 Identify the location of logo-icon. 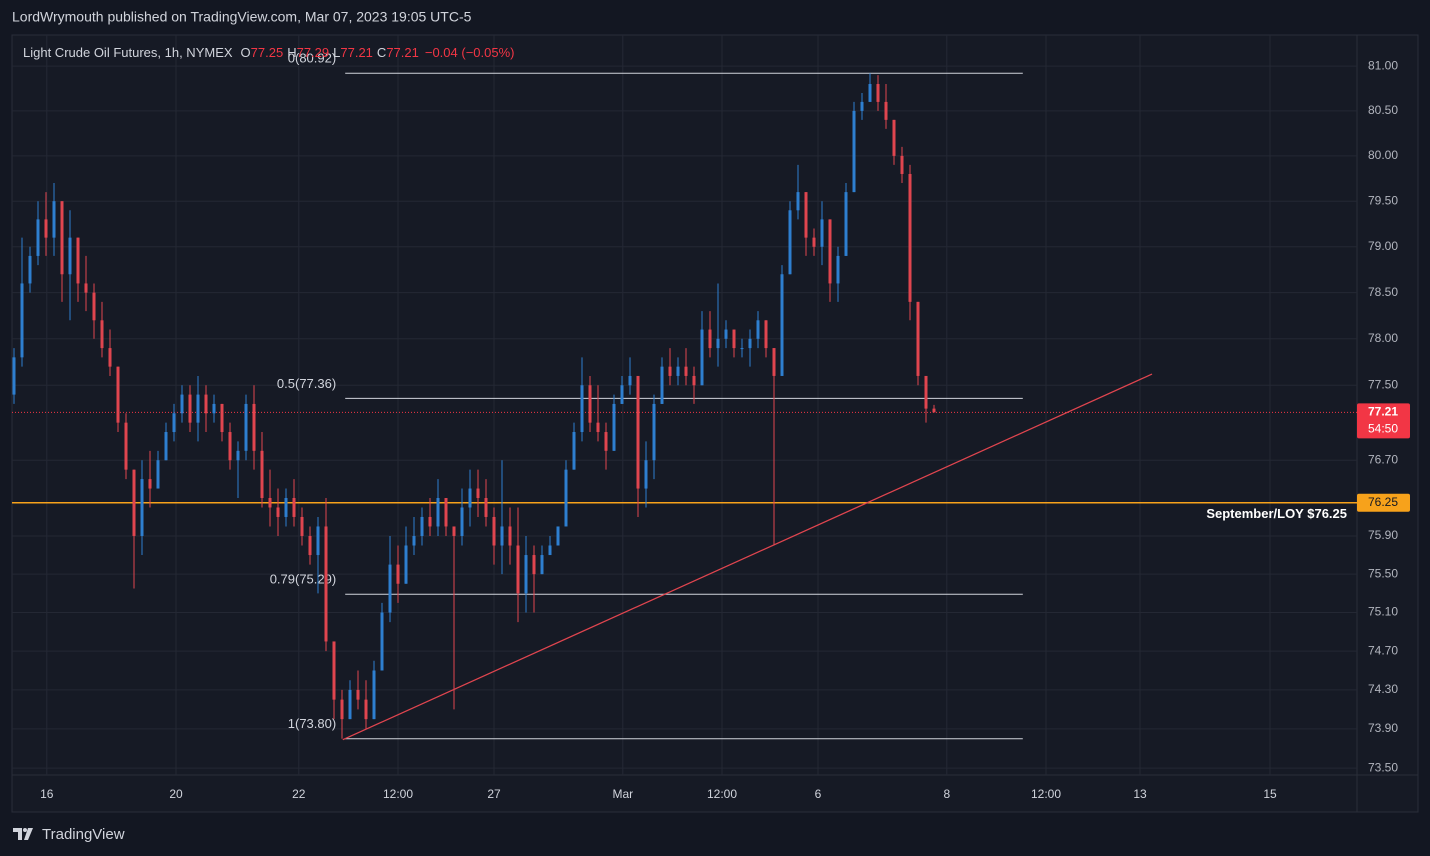
(23, 834).